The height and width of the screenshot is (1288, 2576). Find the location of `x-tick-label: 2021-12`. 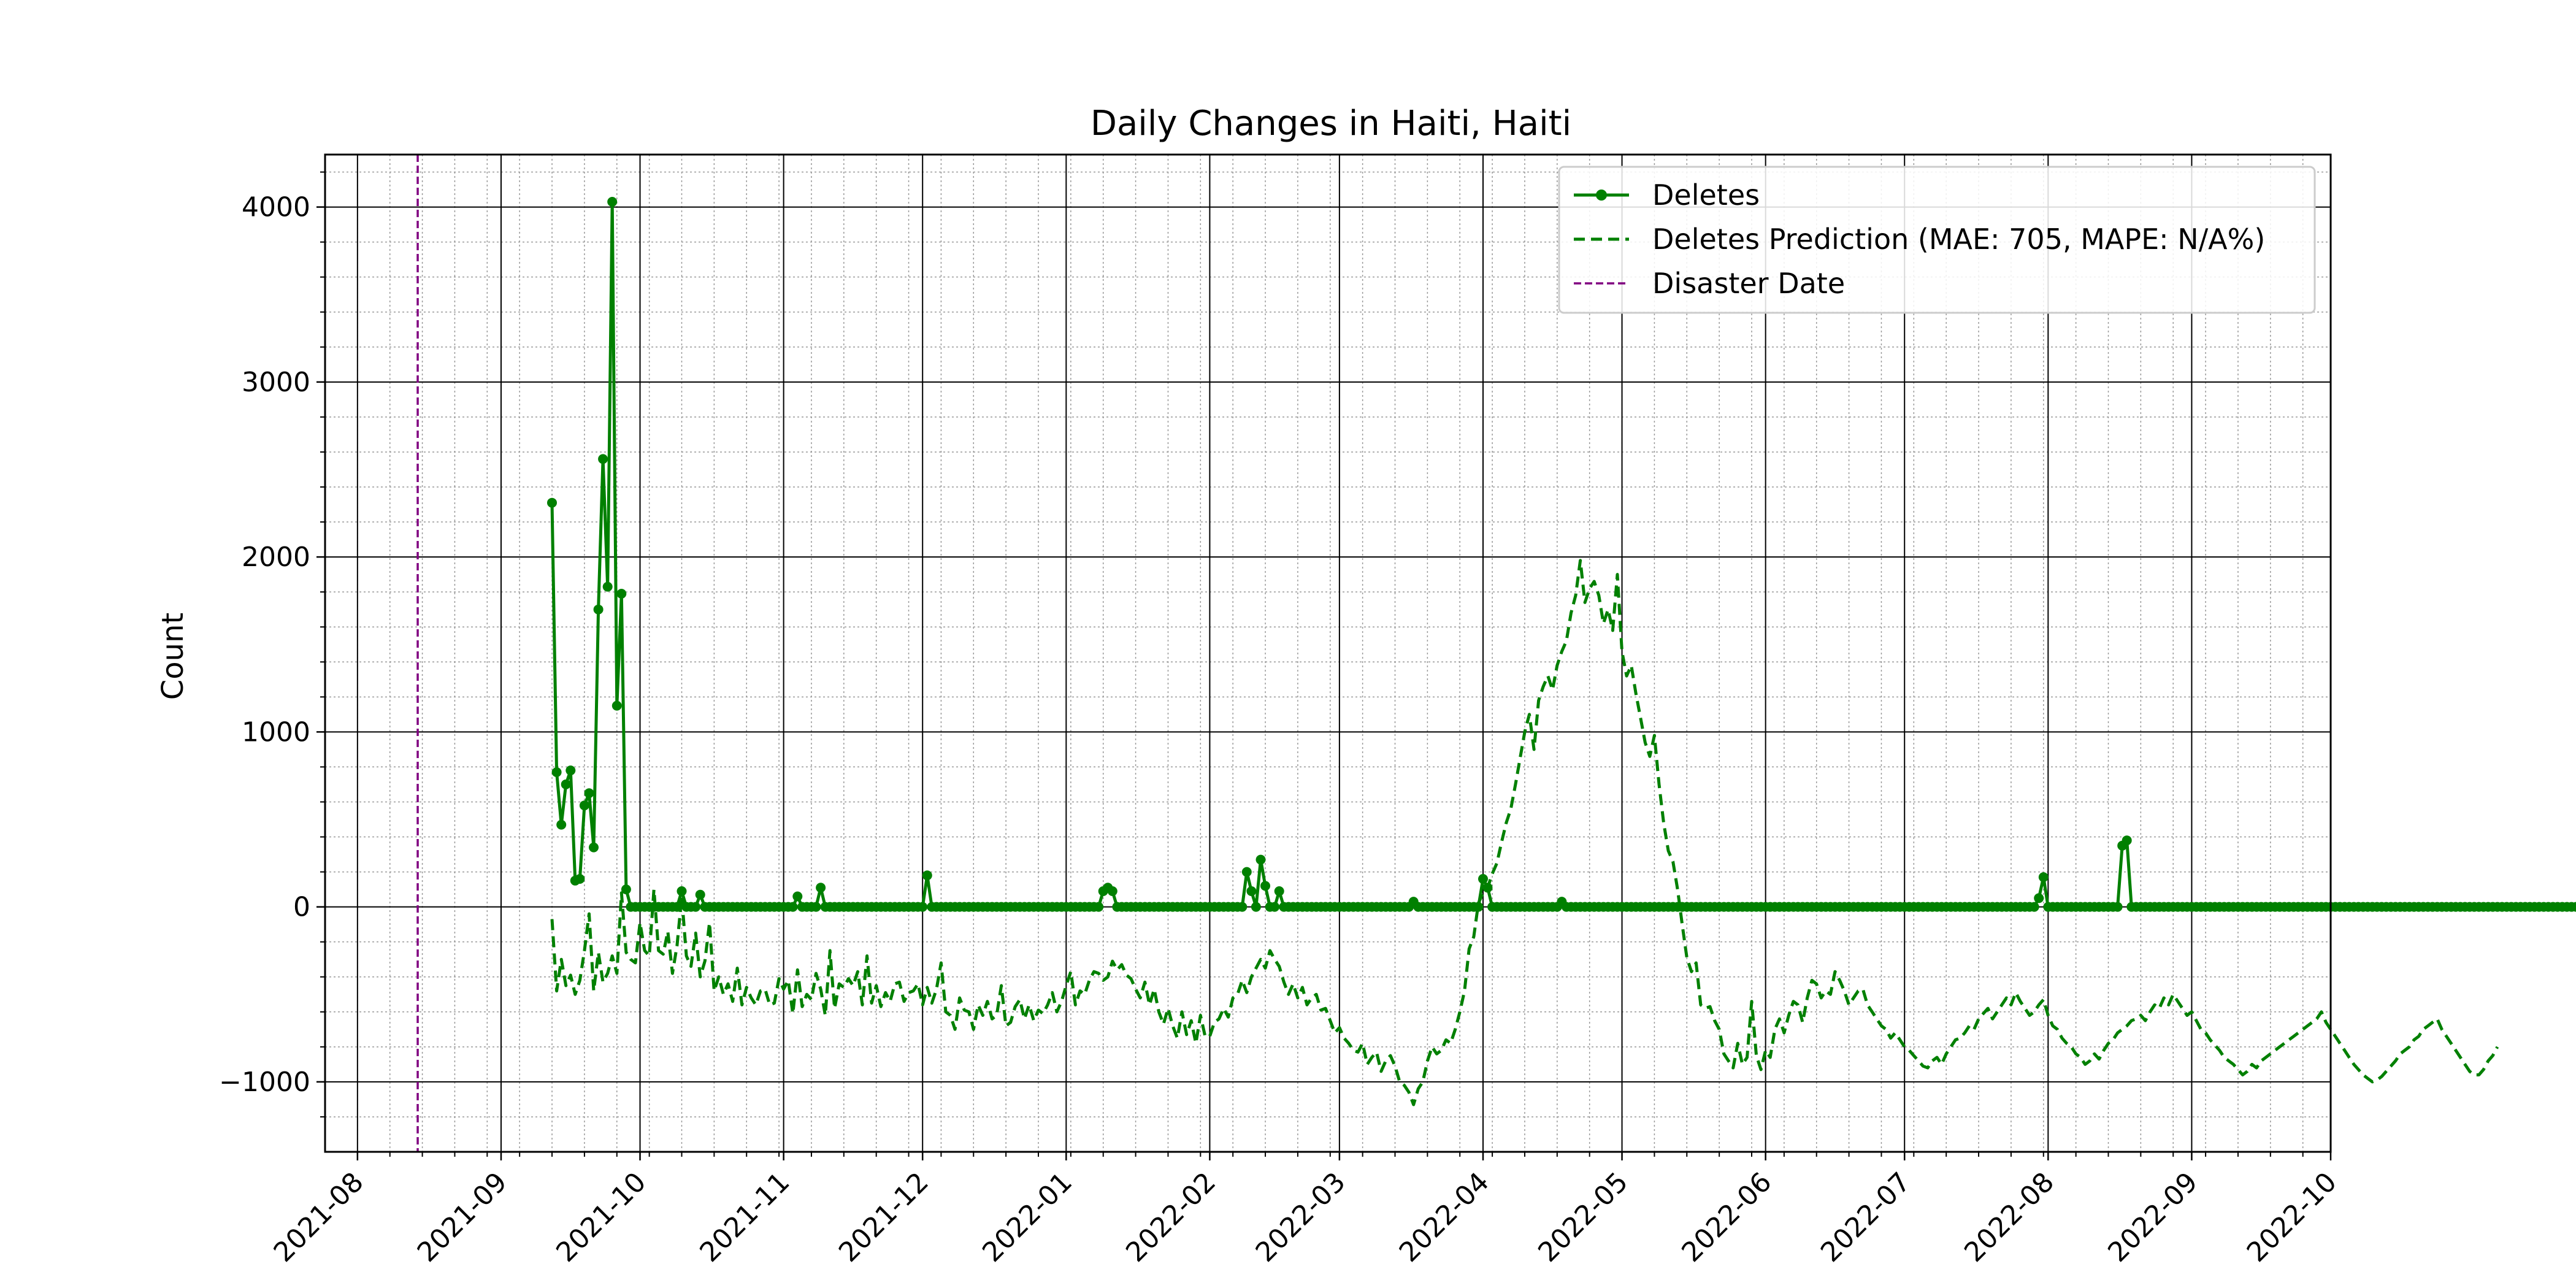

x-tick-label: 2021-12 is located at coordinates (884, 1217).